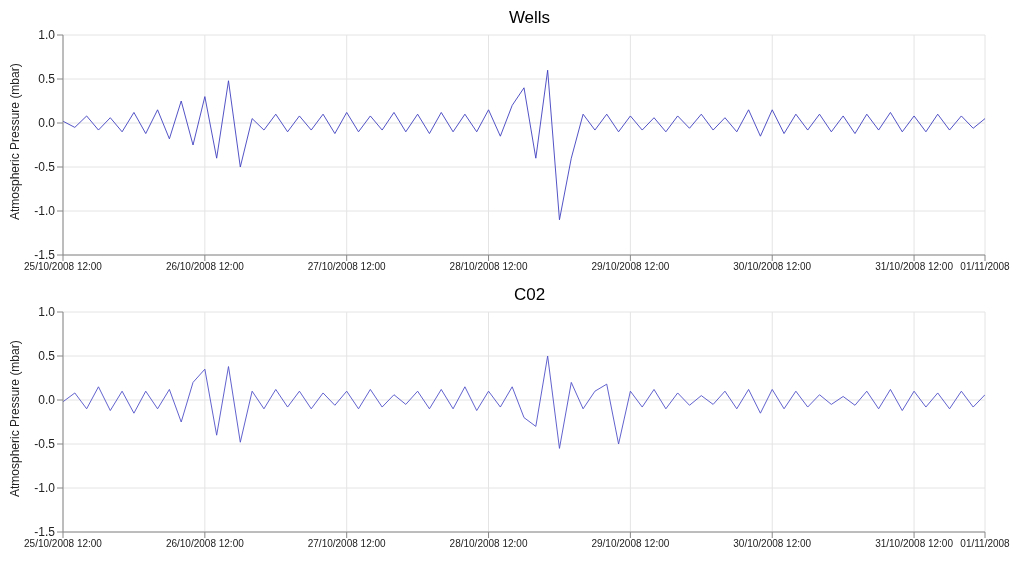 The width and height of the screenshot is (1019, 570). What do you see at coordinates (524, 402) in the screenshot?
I see `line-series` at bounding box center [524, 402].